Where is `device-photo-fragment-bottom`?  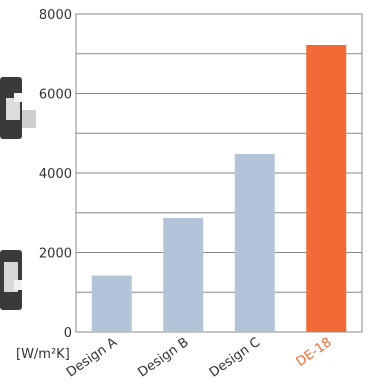 device-photo-fragment-bottom is located at coordinates (11, 280).